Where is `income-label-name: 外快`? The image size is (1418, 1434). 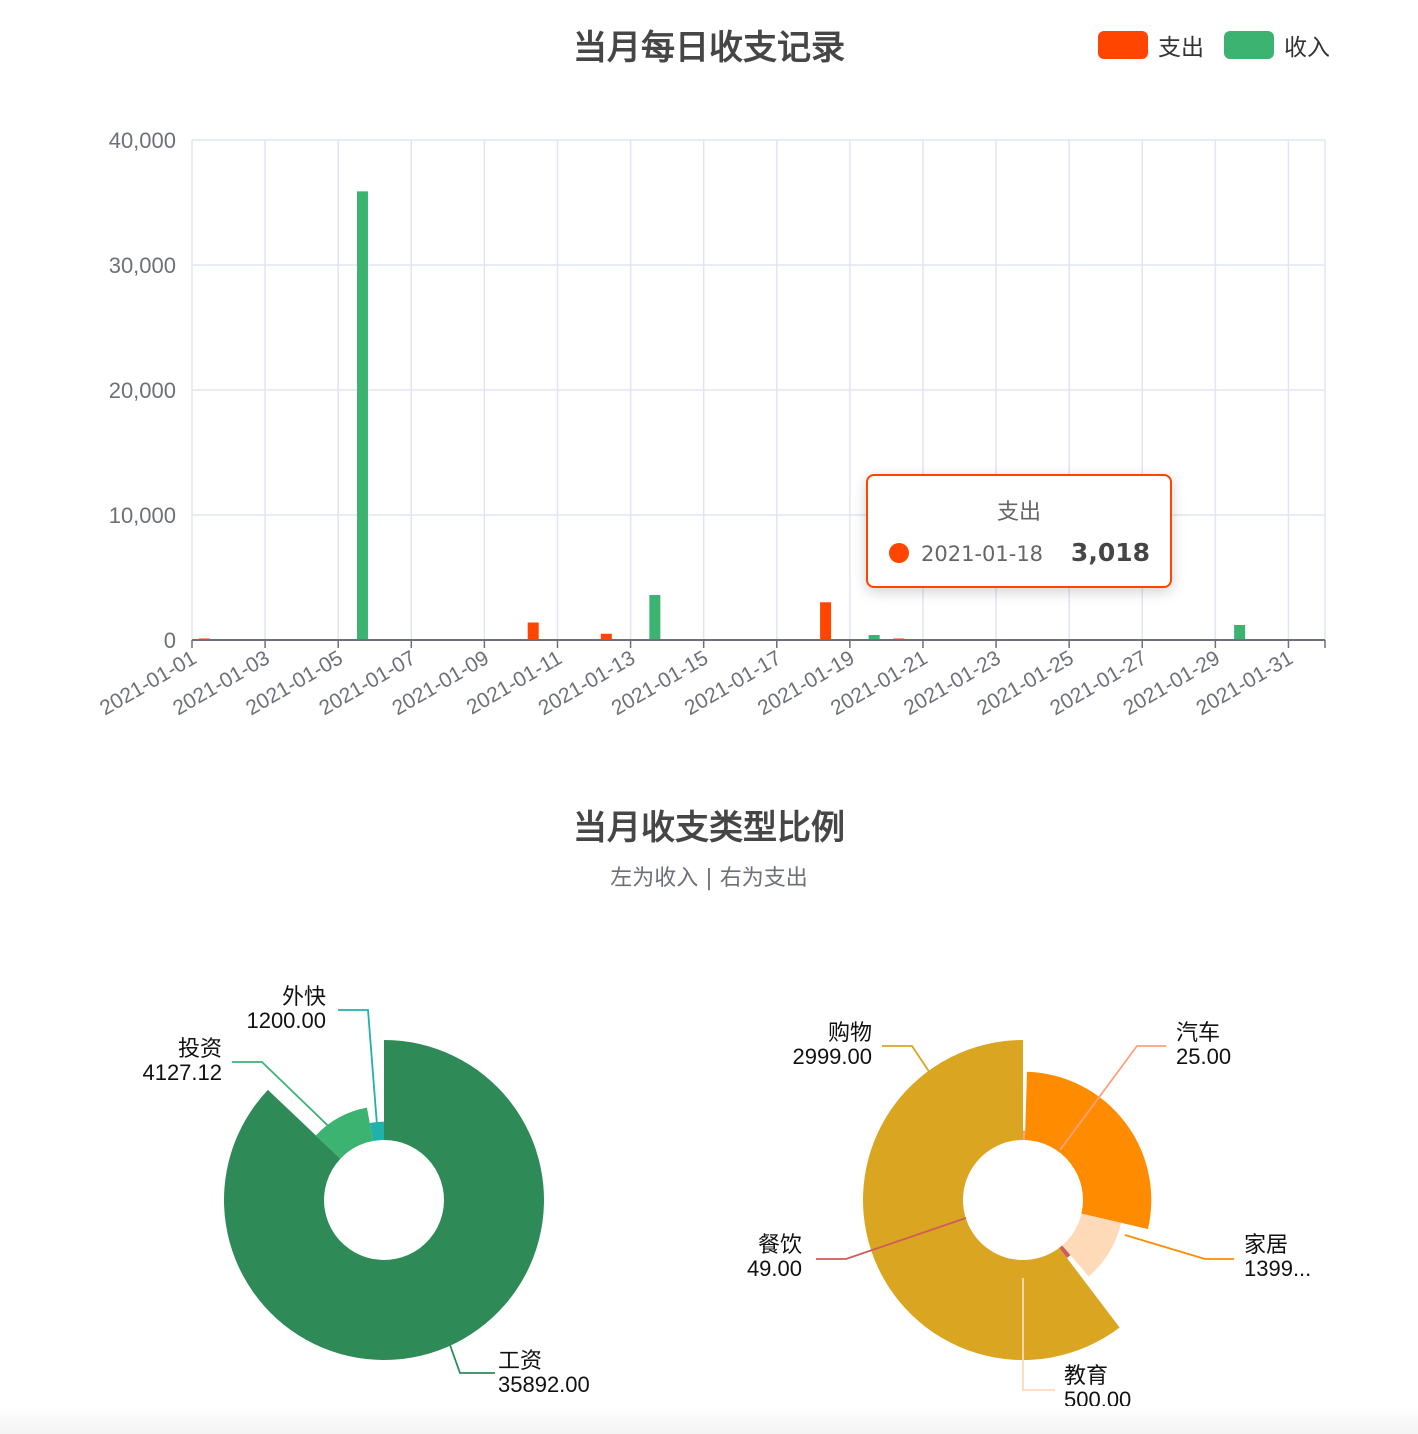 income-label-name: 外快 is located at coordinates (304, 996).